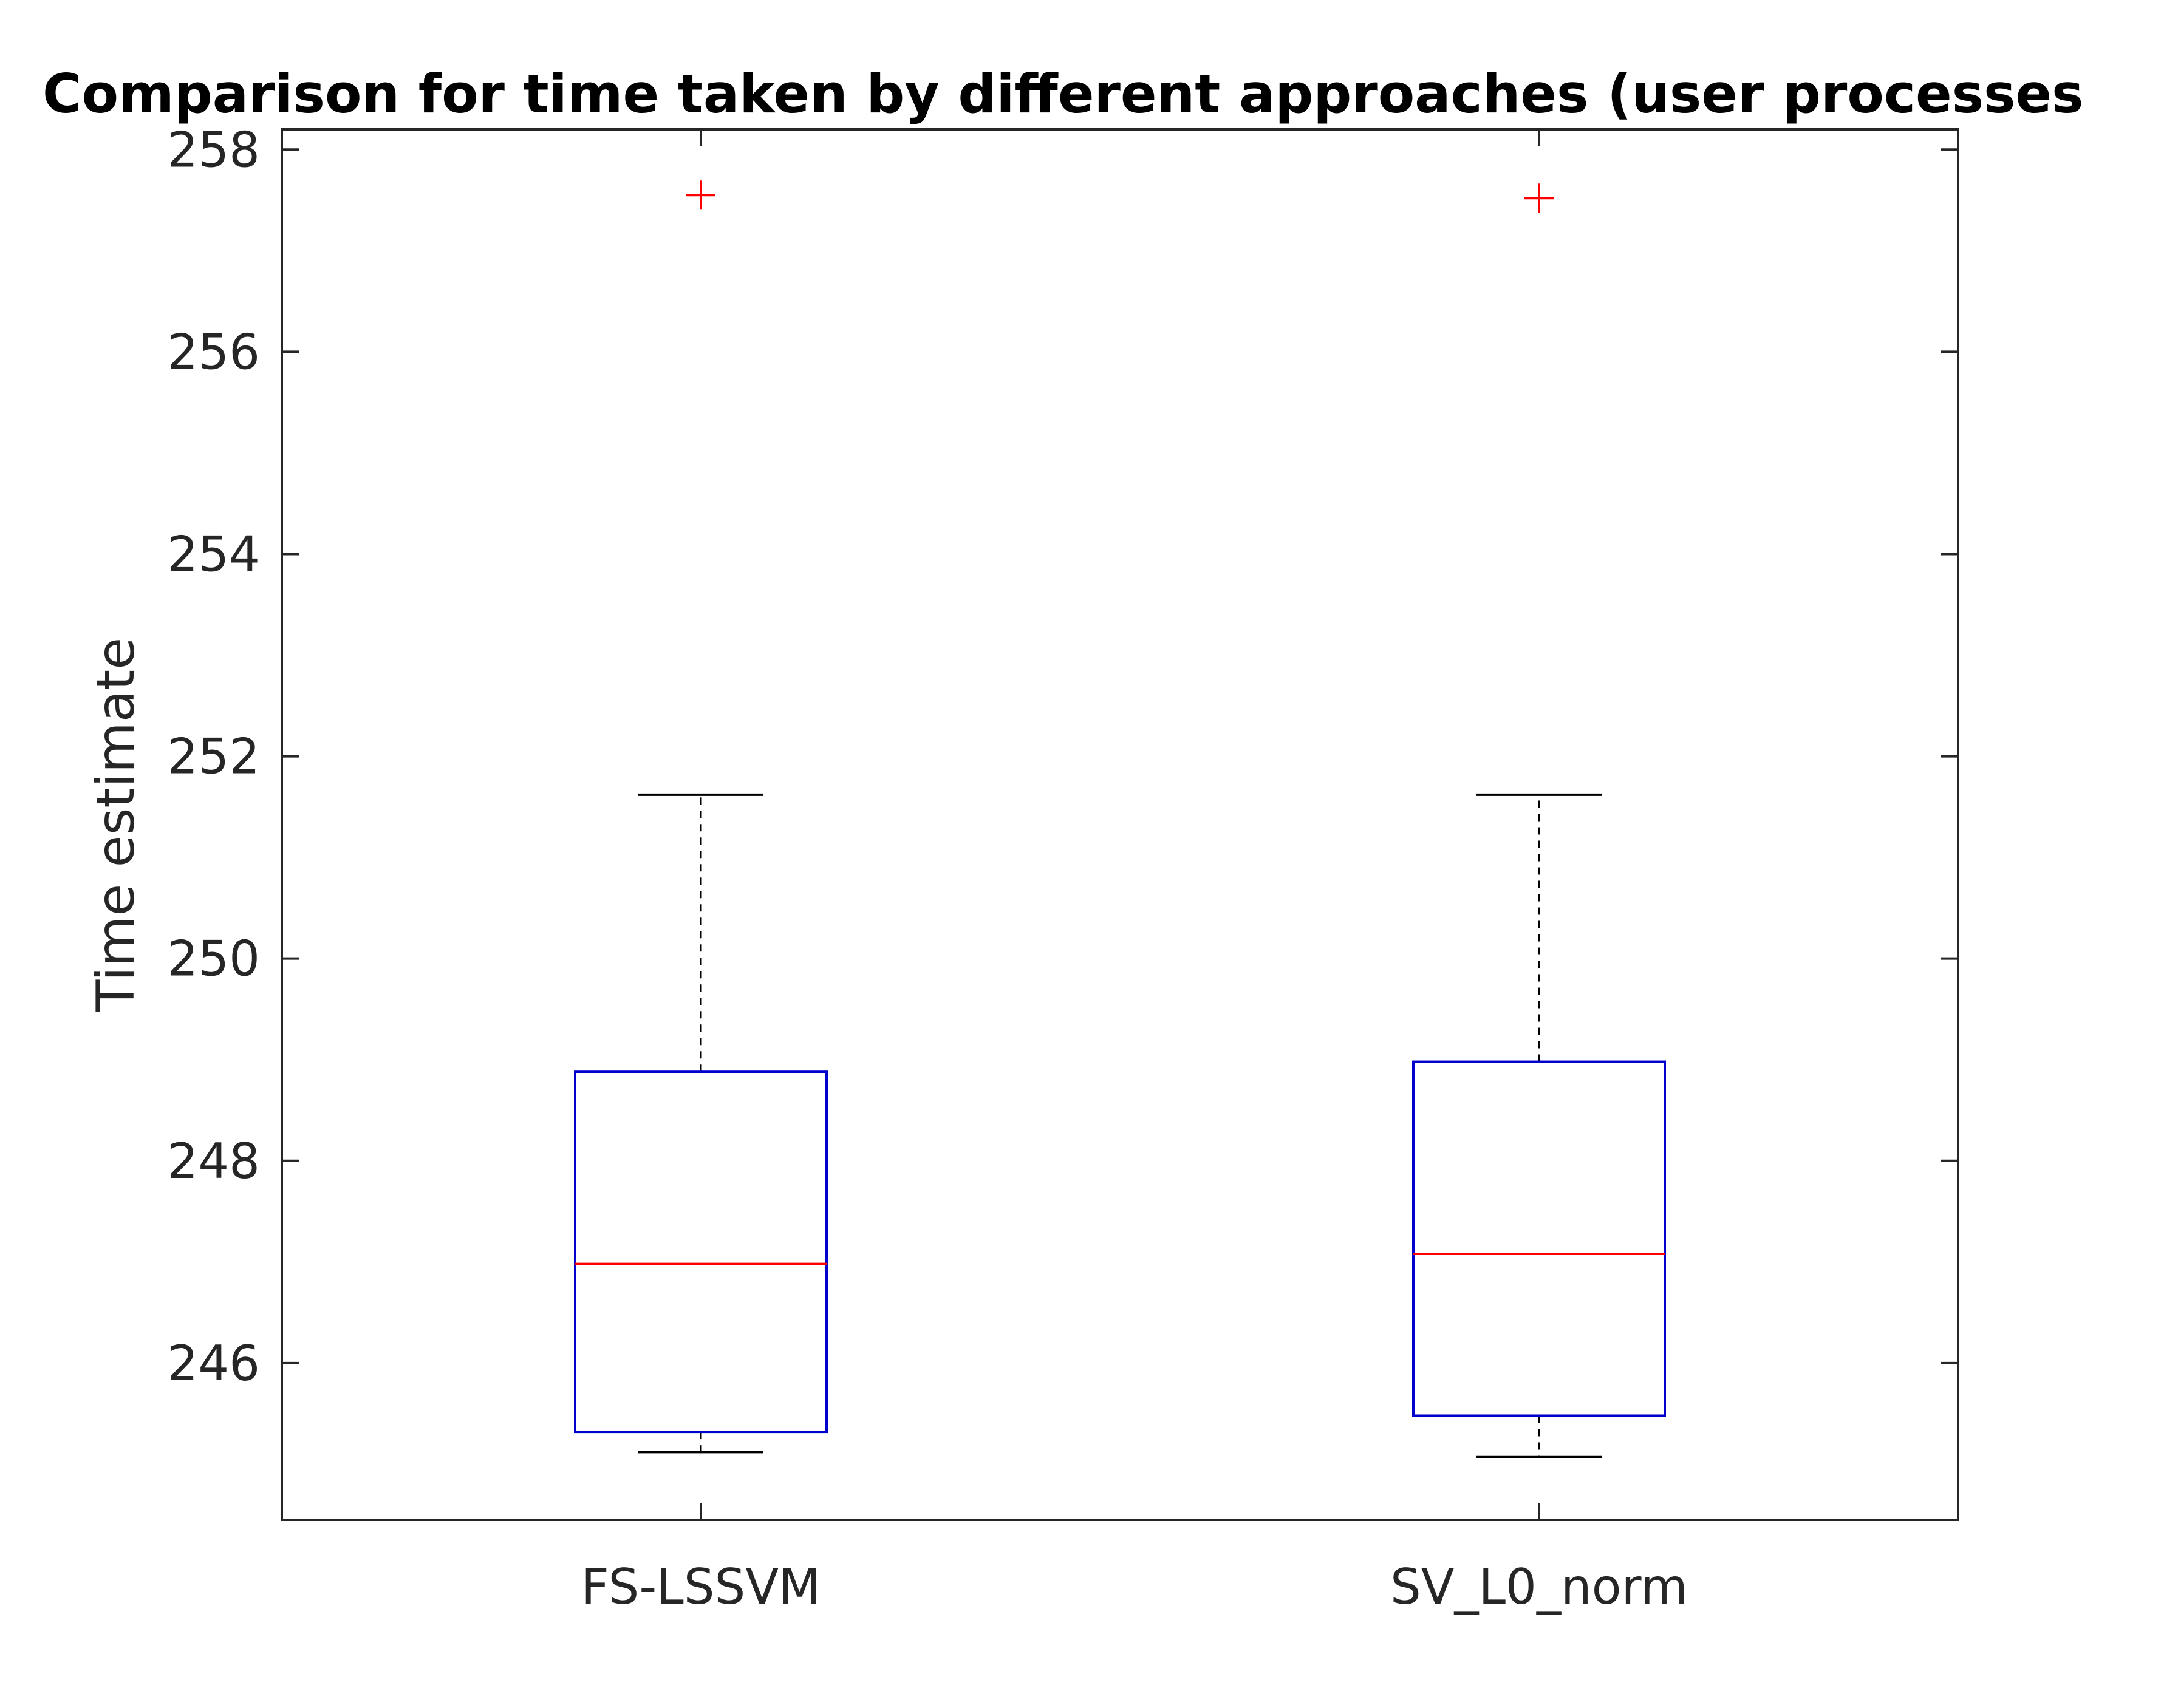  What do you see at coordinates (213, 959) in the screenshot?
I see `y-tick-label: 250` at bounding box center [213, 959].